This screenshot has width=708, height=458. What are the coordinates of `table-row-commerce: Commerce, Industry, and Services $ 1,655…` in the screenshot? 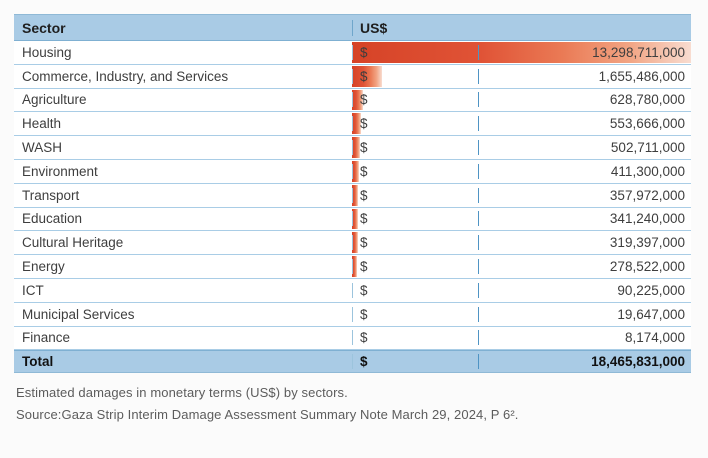 It's located at (352, 76).